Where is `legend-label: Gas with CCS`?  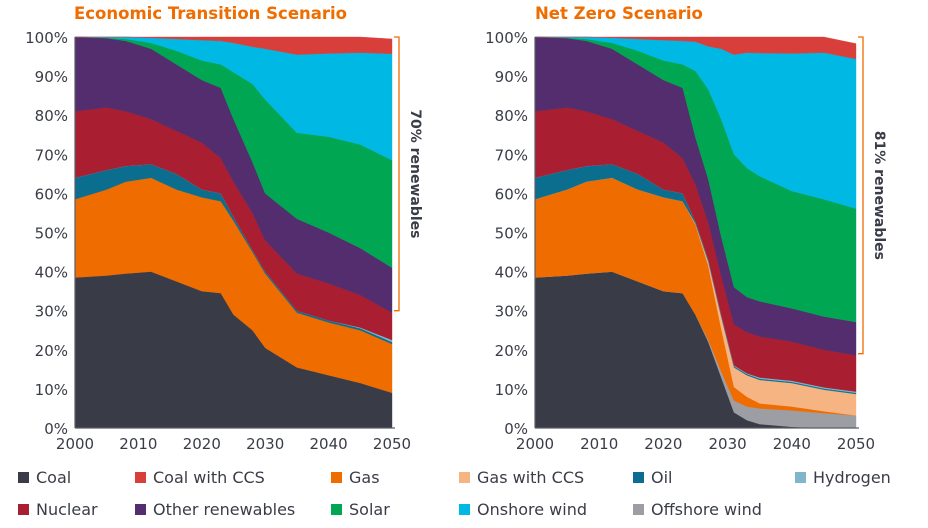
legend-label: Gas with CCS is located at coordinates (531, 477).